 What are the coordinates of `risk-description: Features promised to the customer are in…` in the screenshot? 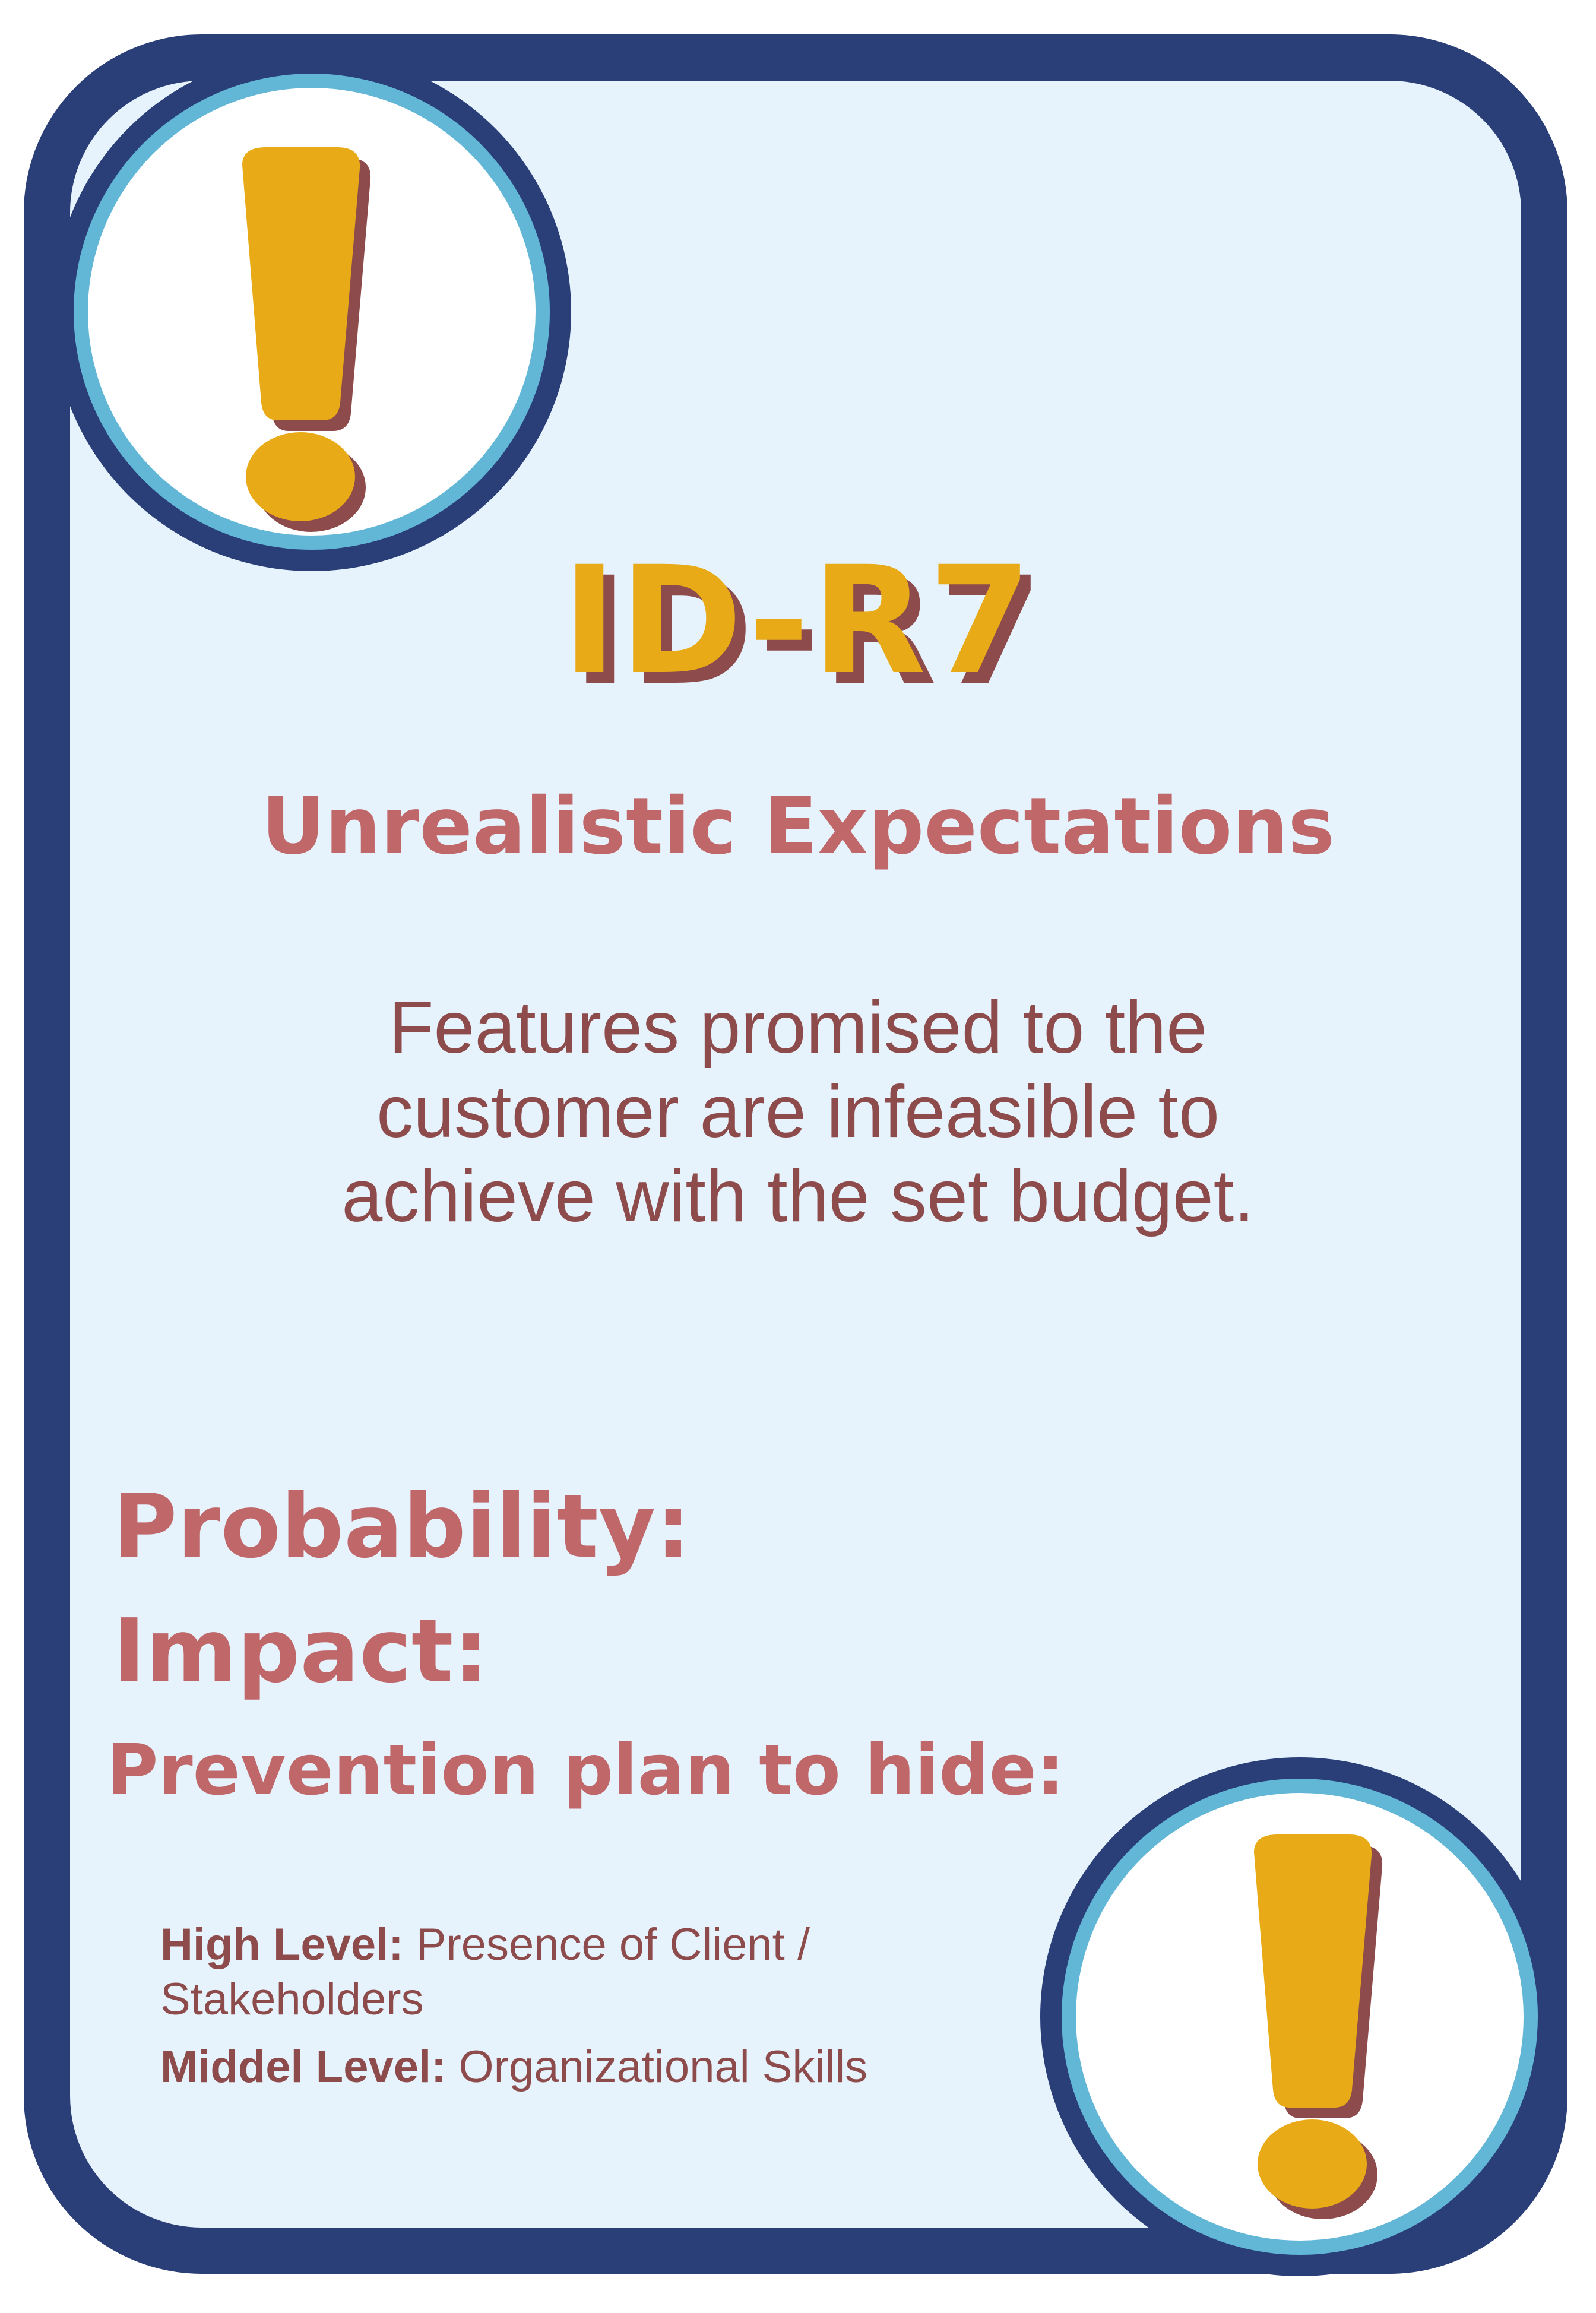 It's located at (798, 1112).